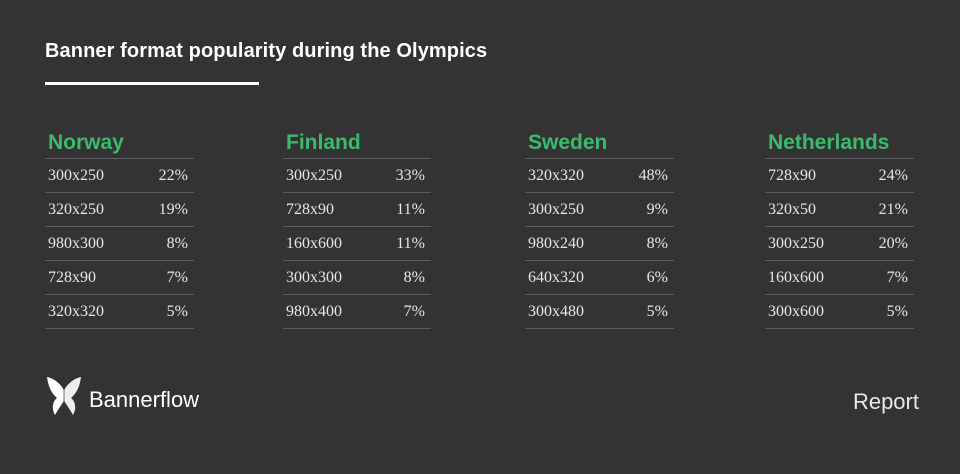  What do you see at coordinates (410, 175) in the screenshot?
I see `share-cell: 33%` at bounding box center [410, 175].